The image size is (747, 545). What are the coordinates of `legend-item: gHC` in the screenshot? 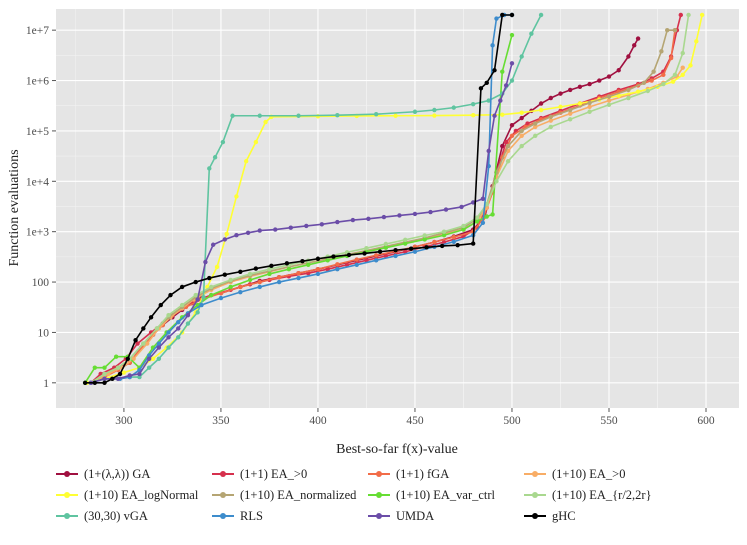 It's located at (550, 516).